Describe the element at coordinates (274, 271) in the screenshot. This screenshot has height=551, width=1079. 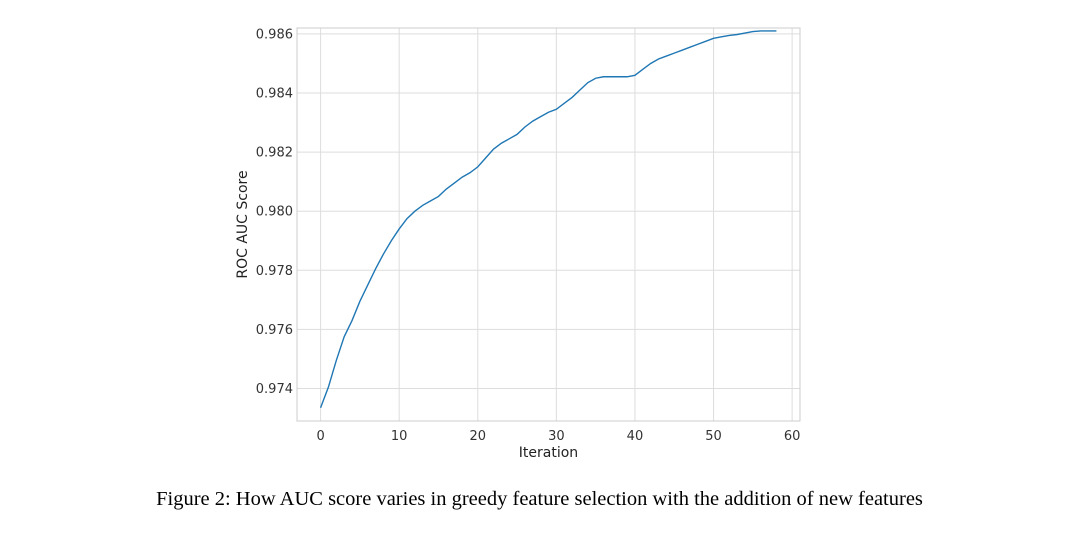
I see `y-tick-label: 0.978` at that location.